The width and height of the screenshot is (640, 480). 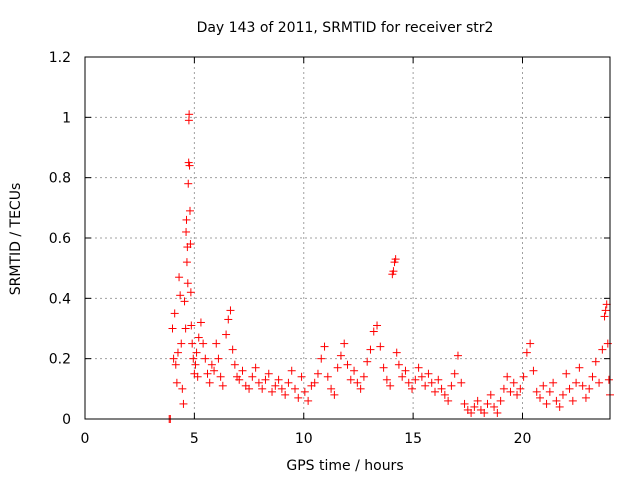 What do you see at coordinates (85, 439) in the screenshot?
I see `x-tick-label-0: 0` at bounding box center [85, 439].